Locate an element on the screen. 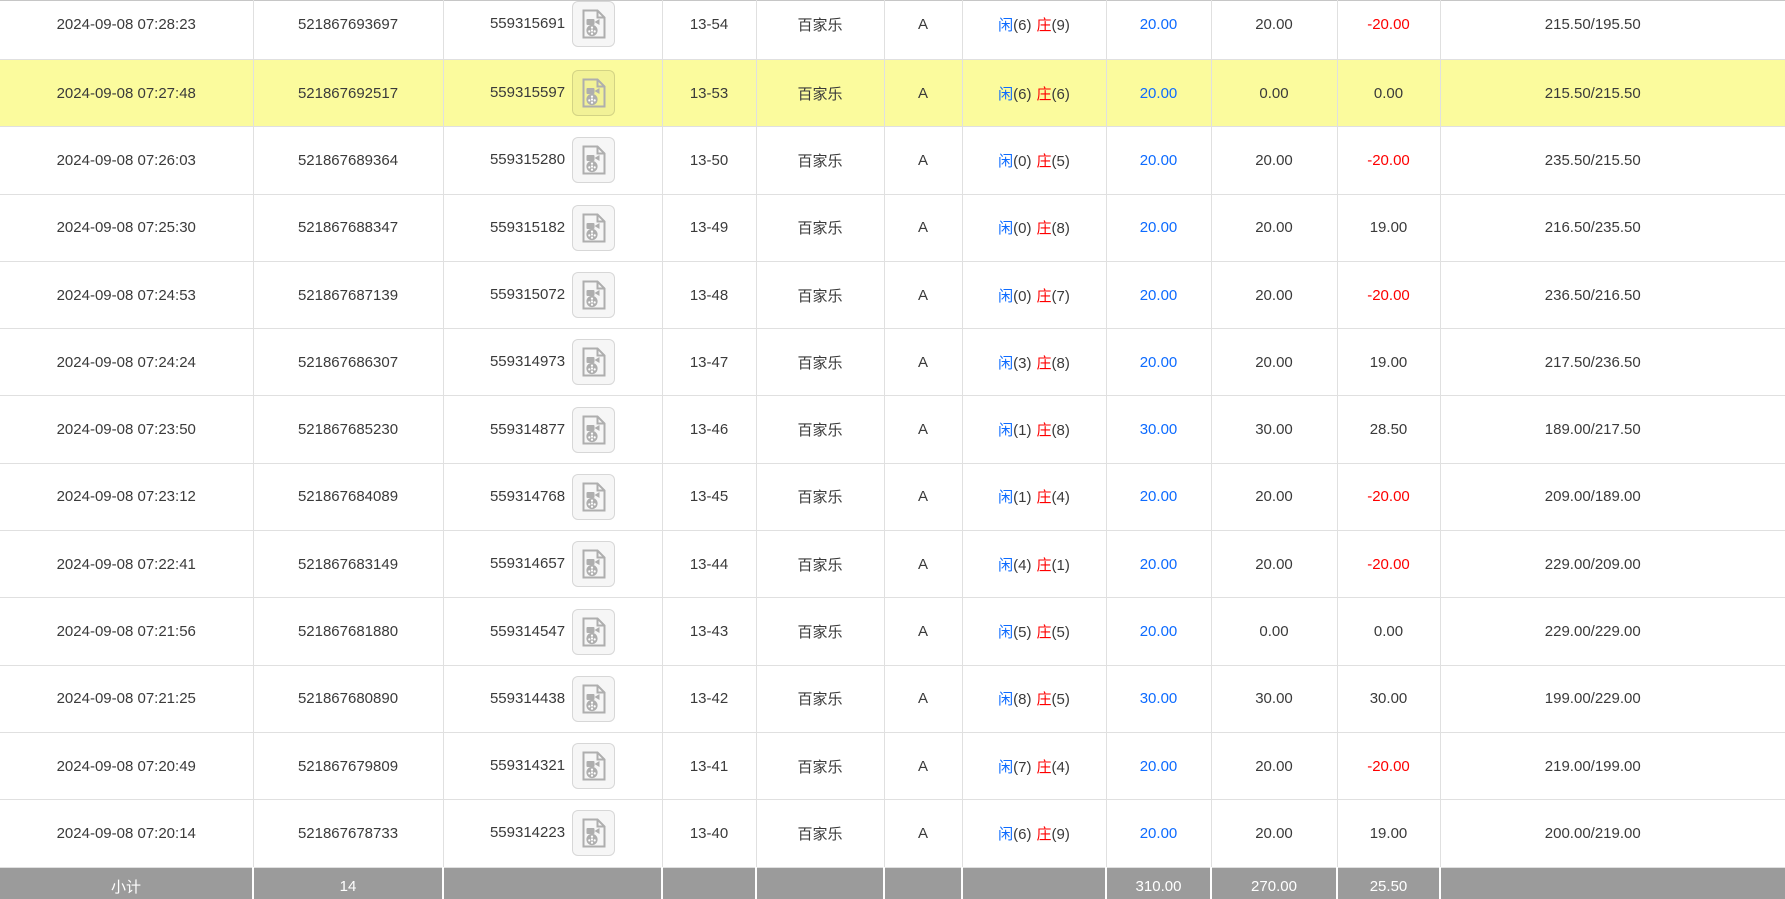  balance: 229.00/209.00 is located at coordinates (1592, 564).